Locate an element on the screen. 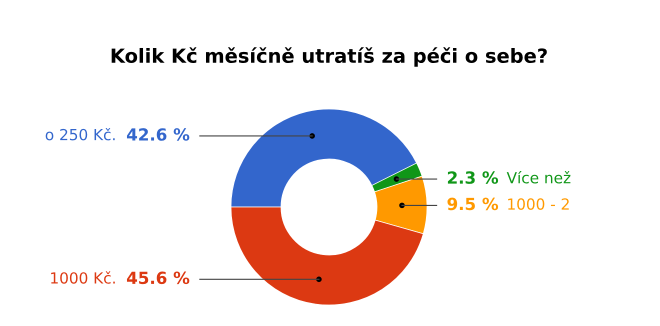 The height and width of the screenshot is (326, 660). slice-label: 1000 Kč. is located at coordinates (83, 277).